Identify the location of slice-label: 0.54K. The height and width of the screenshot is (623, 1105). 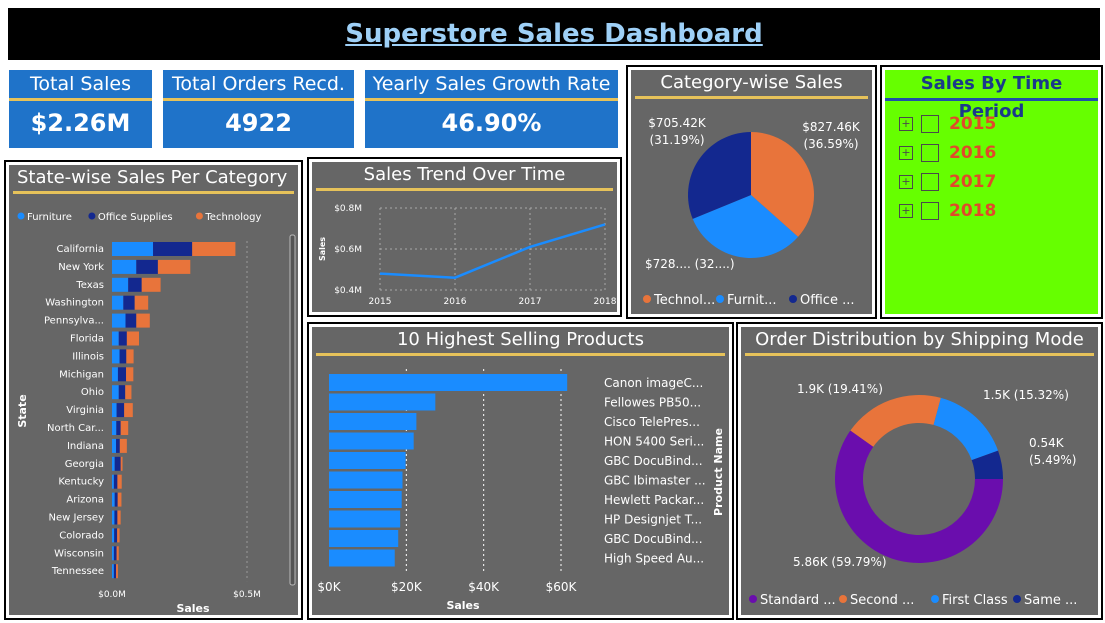
(1047, 443).